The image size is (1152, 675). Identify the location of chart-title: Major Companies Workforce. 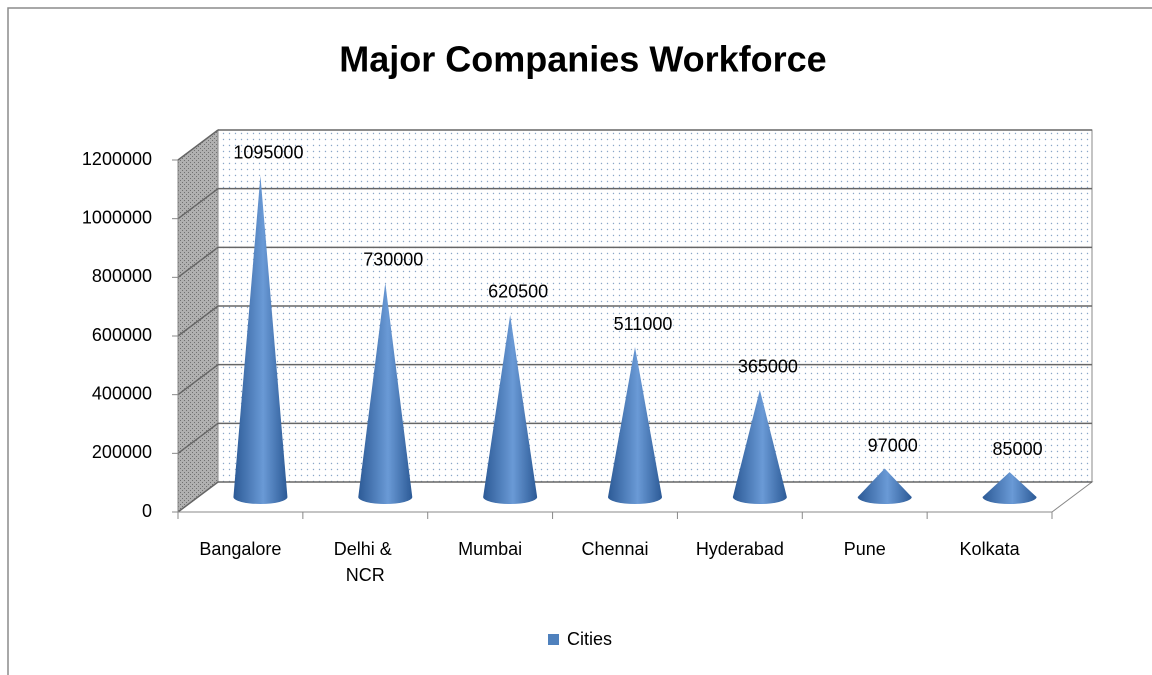
(582, 59).